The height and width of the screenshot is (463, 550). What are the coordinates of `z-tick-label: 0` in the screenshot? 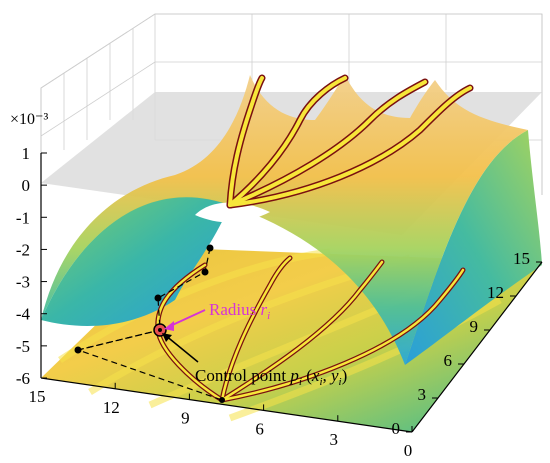 It's located at (26, 185).